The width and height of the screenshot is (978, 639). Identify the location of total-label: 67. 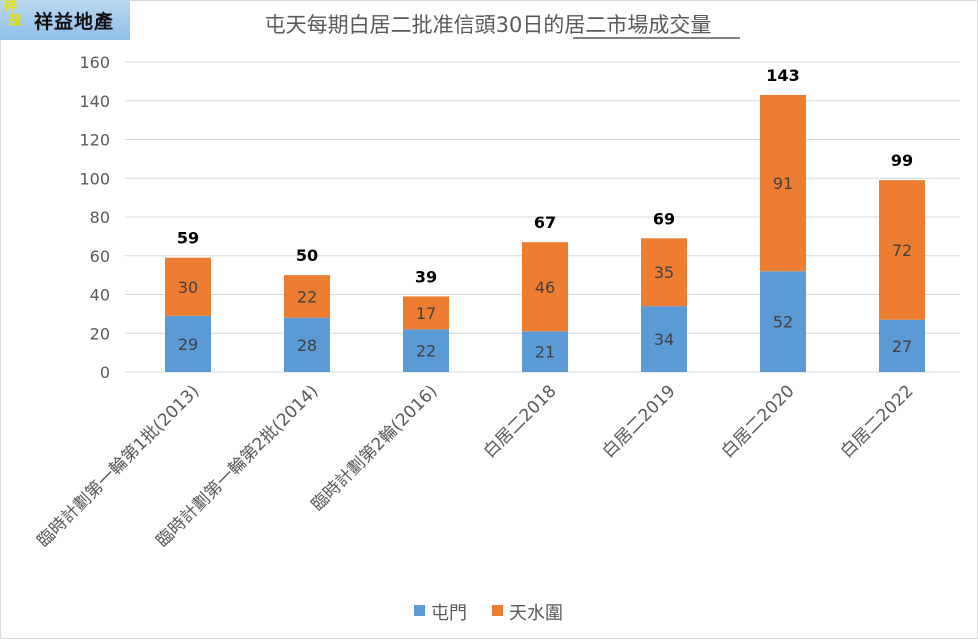
(545, 222).